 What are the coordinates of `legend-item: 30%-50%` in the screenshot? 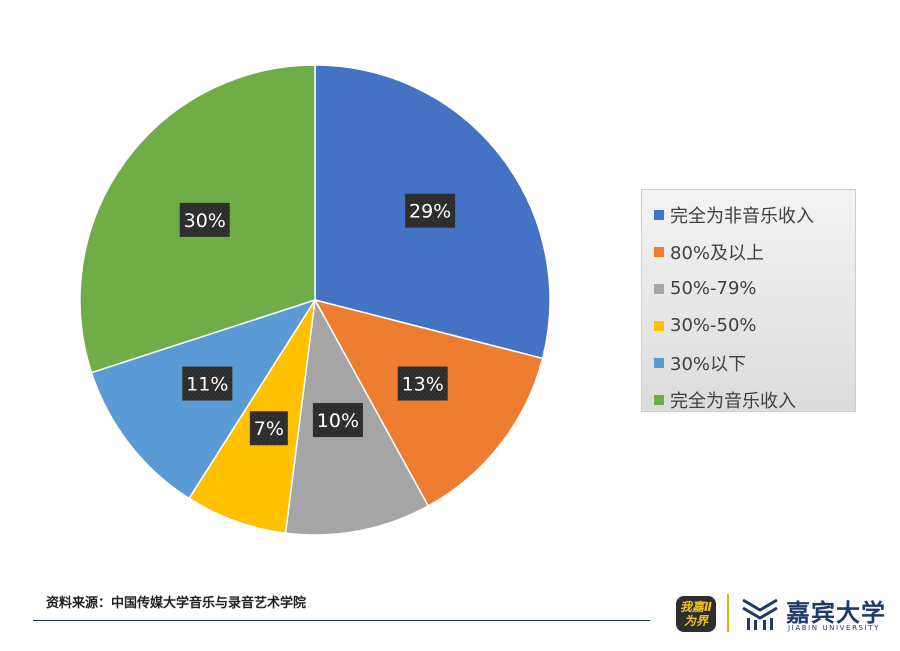 It's located at (754, 325).